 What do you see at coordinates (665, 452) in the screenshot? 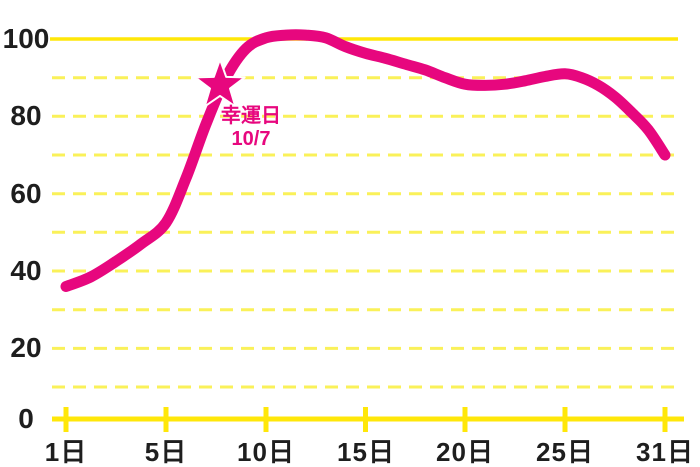
I see `x-axis-label: 31日` at bounding box center [665, 452].